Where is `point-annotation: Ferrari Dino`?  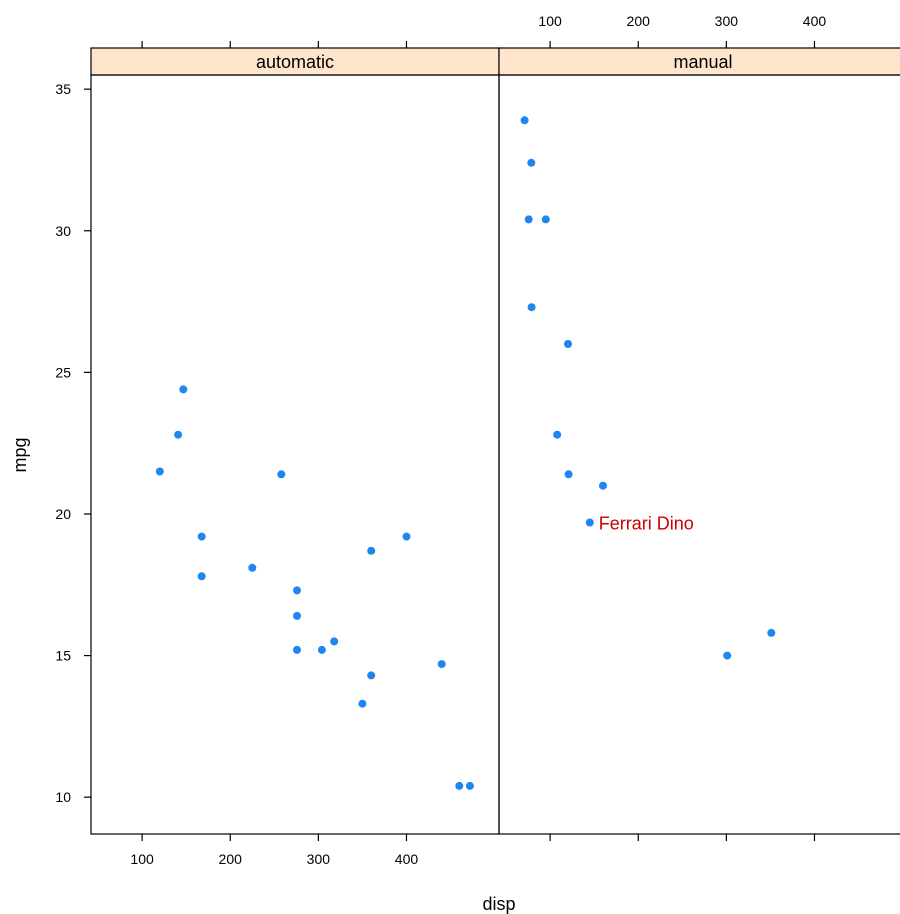
point-annotation: Ferrari Dino is located at coordinates (646, 524).